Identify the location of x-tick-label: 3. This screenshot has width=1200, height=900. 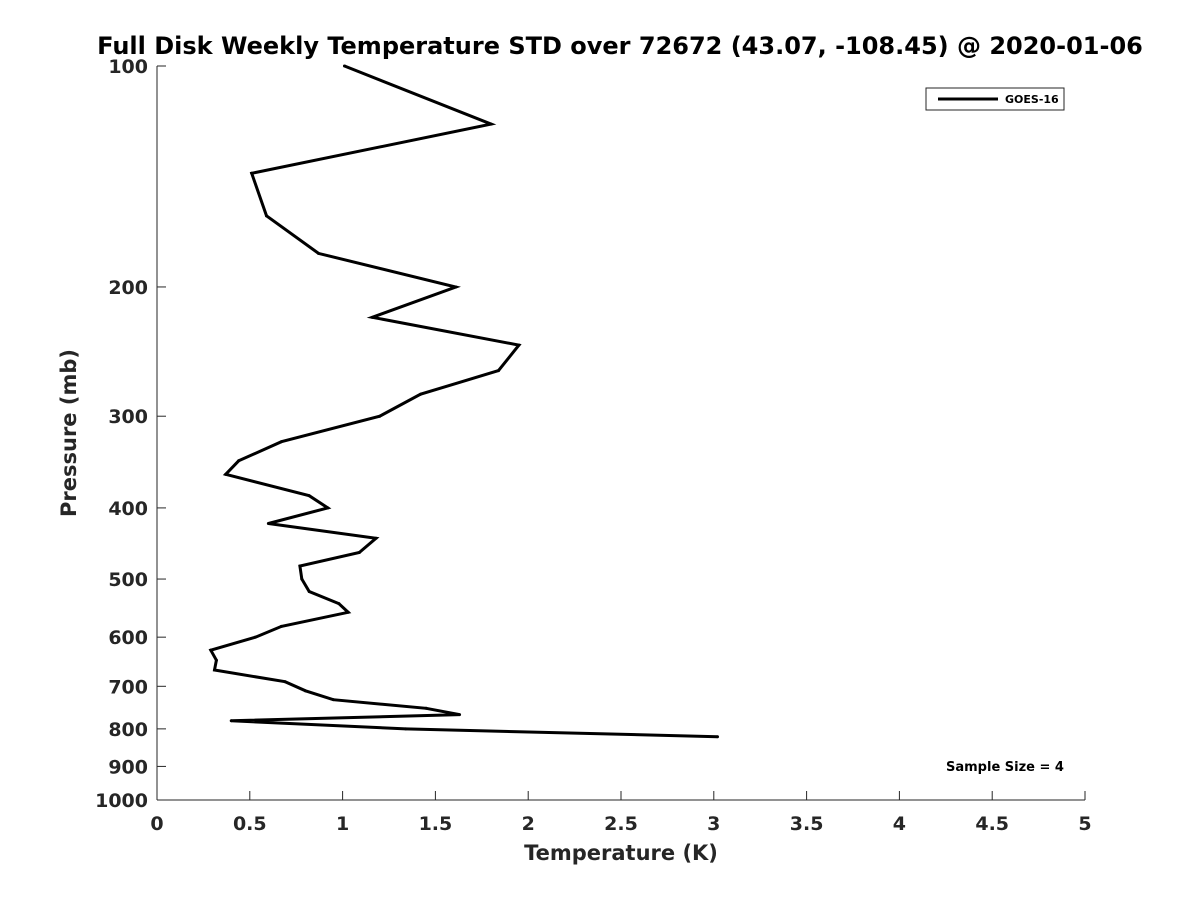
(713, 824).